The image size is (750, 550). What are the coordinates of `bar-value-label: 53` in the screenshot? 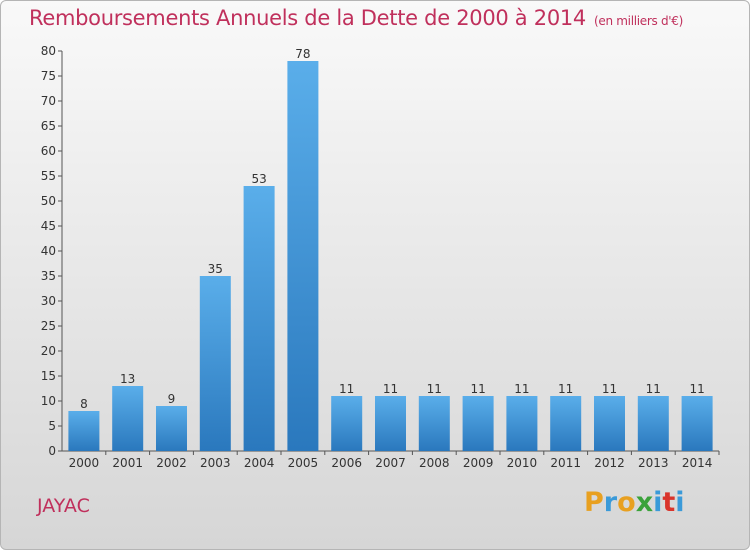 It's located at (258, 179).